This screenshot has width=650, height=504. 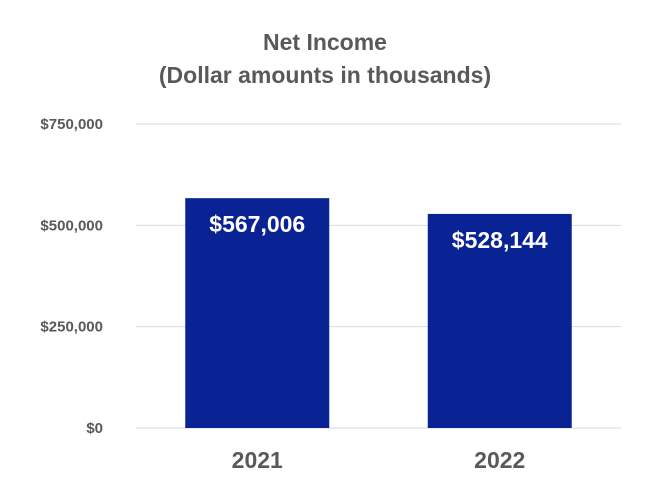 What do you see at coordinates (71, 225) in the screenshot?
I see `y-tick-label: $500,000` at bounding box center [71, 225].